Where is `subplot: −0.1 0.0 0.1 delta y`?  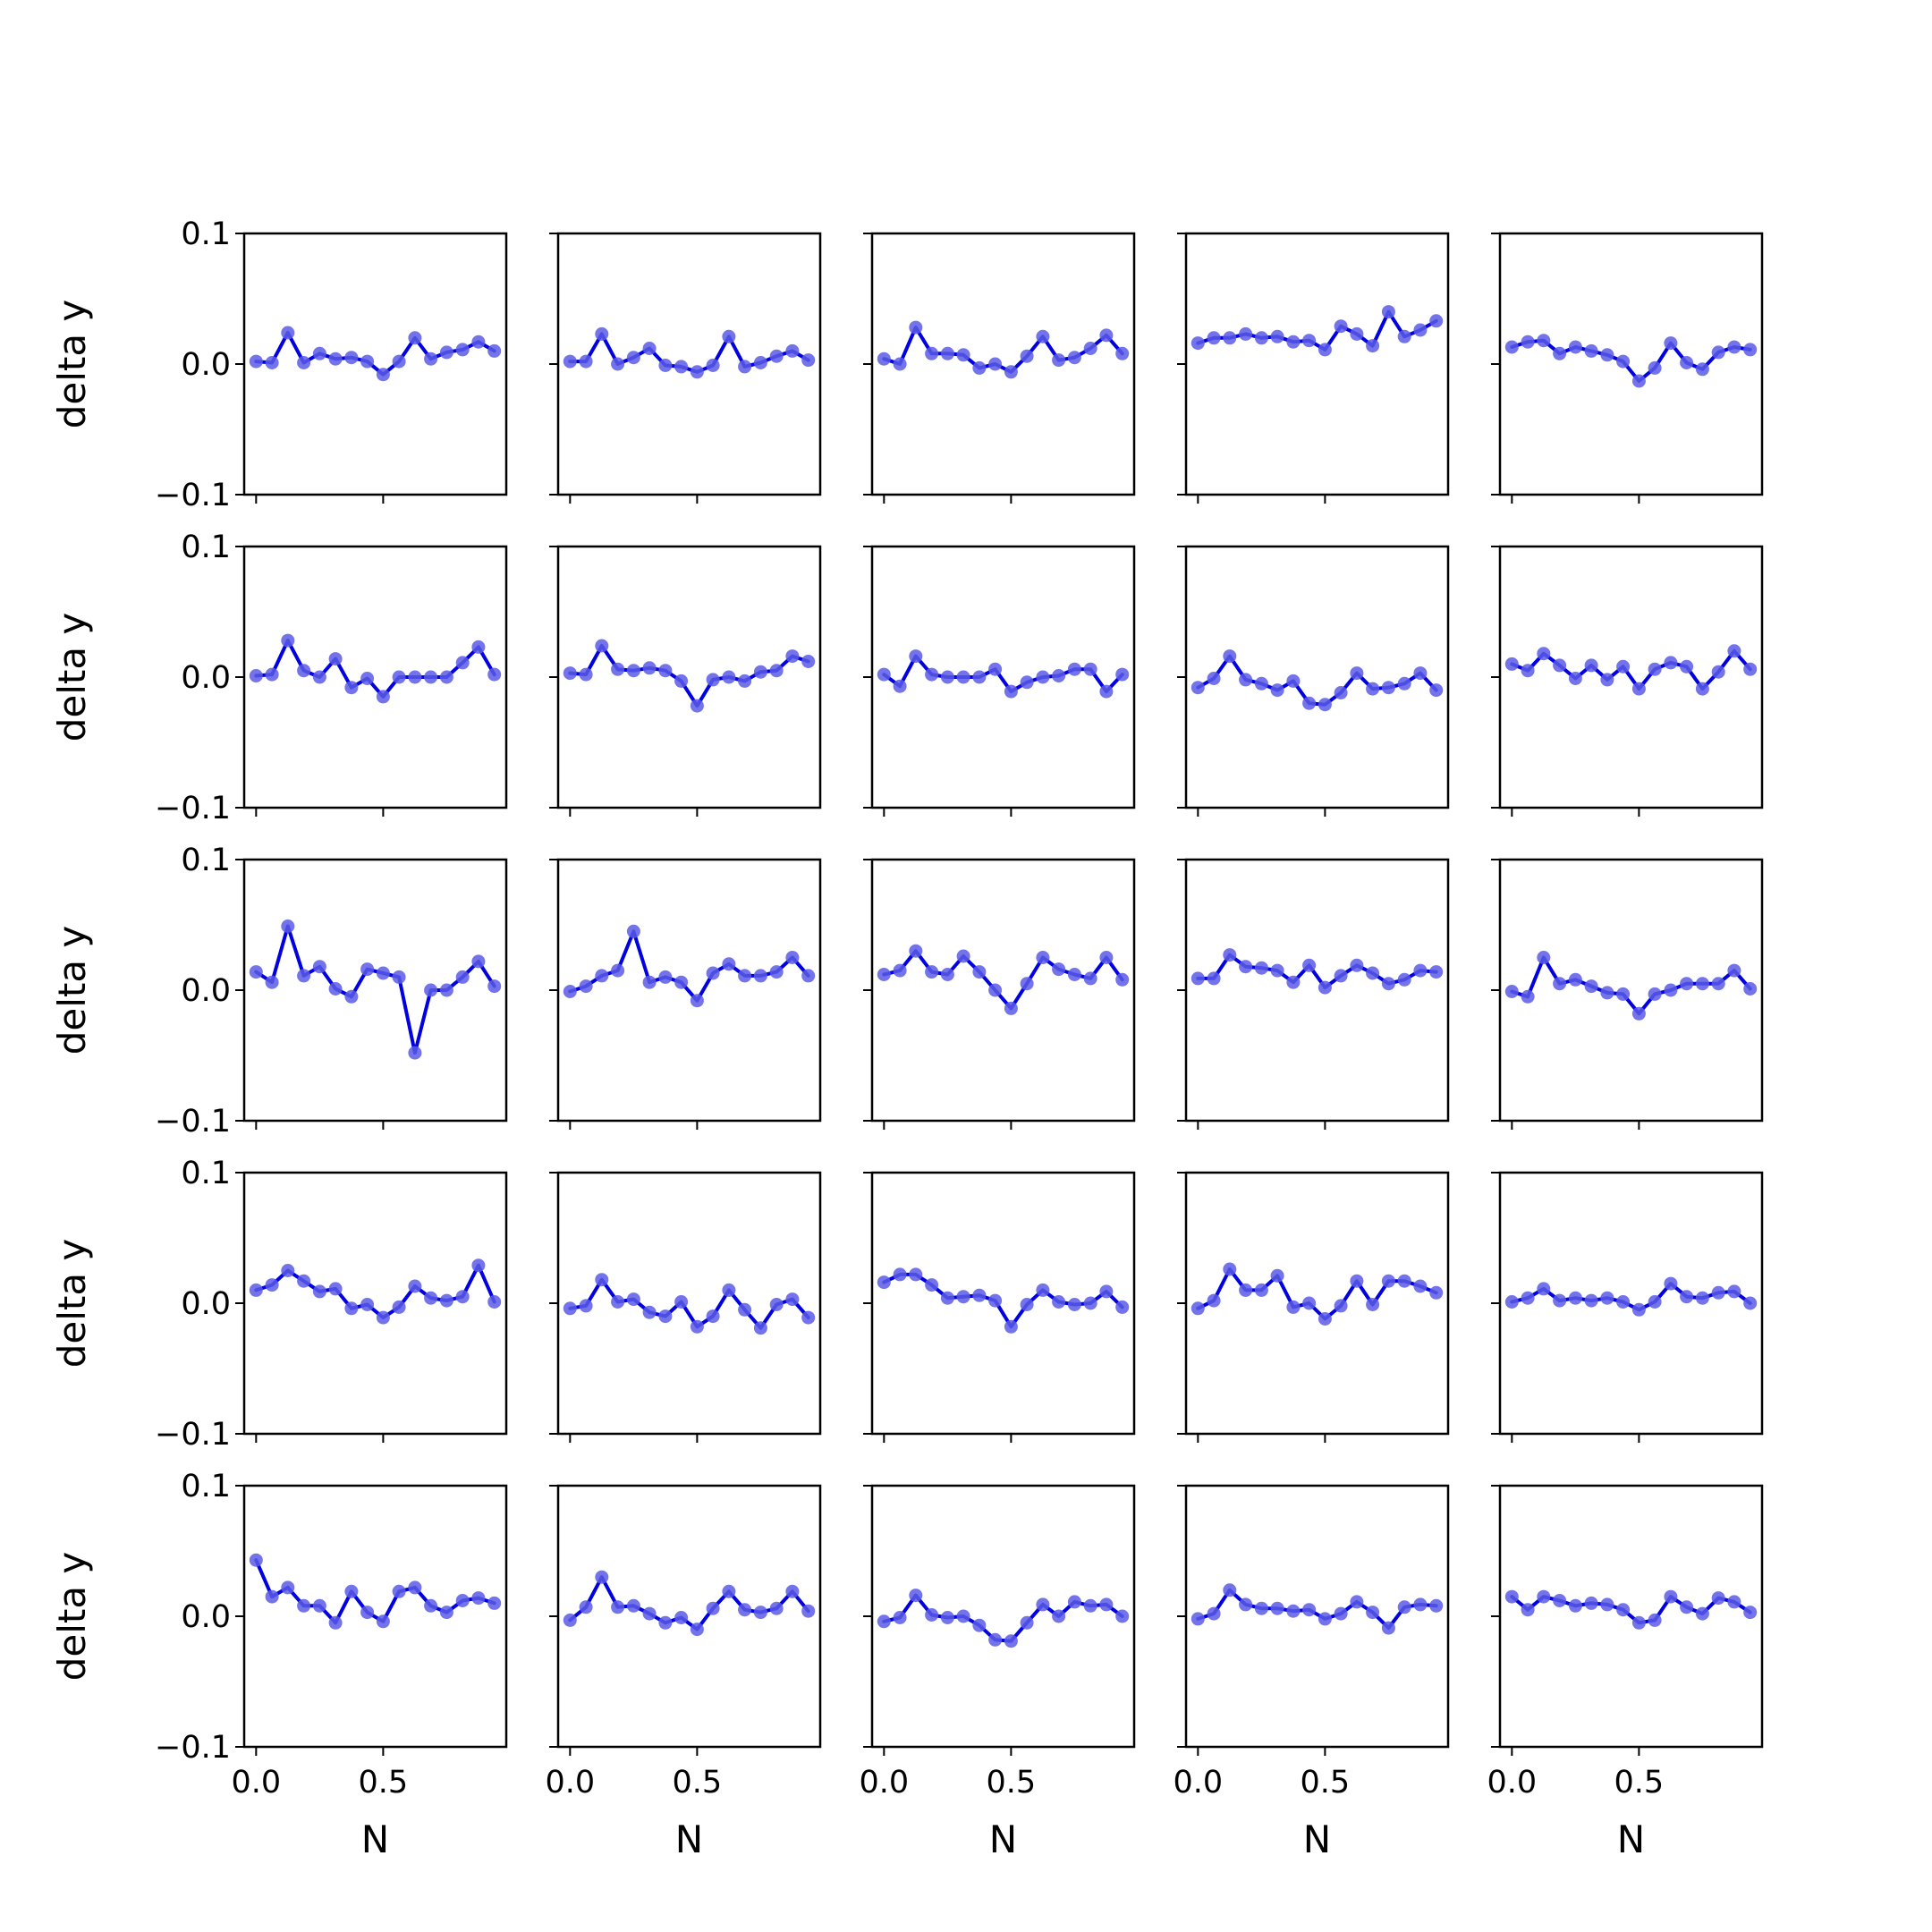 subplot: −0.1 0.0 0.1 delta y is located at coordinates (279, 364).